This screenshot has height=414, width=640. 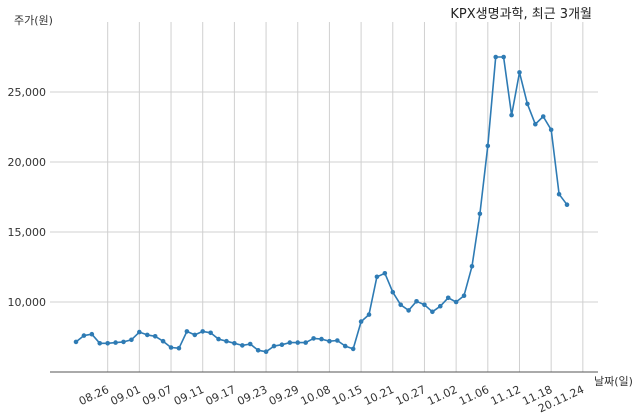 I want to click on x-tick-label: 08.26, so click(x=94, y=395).